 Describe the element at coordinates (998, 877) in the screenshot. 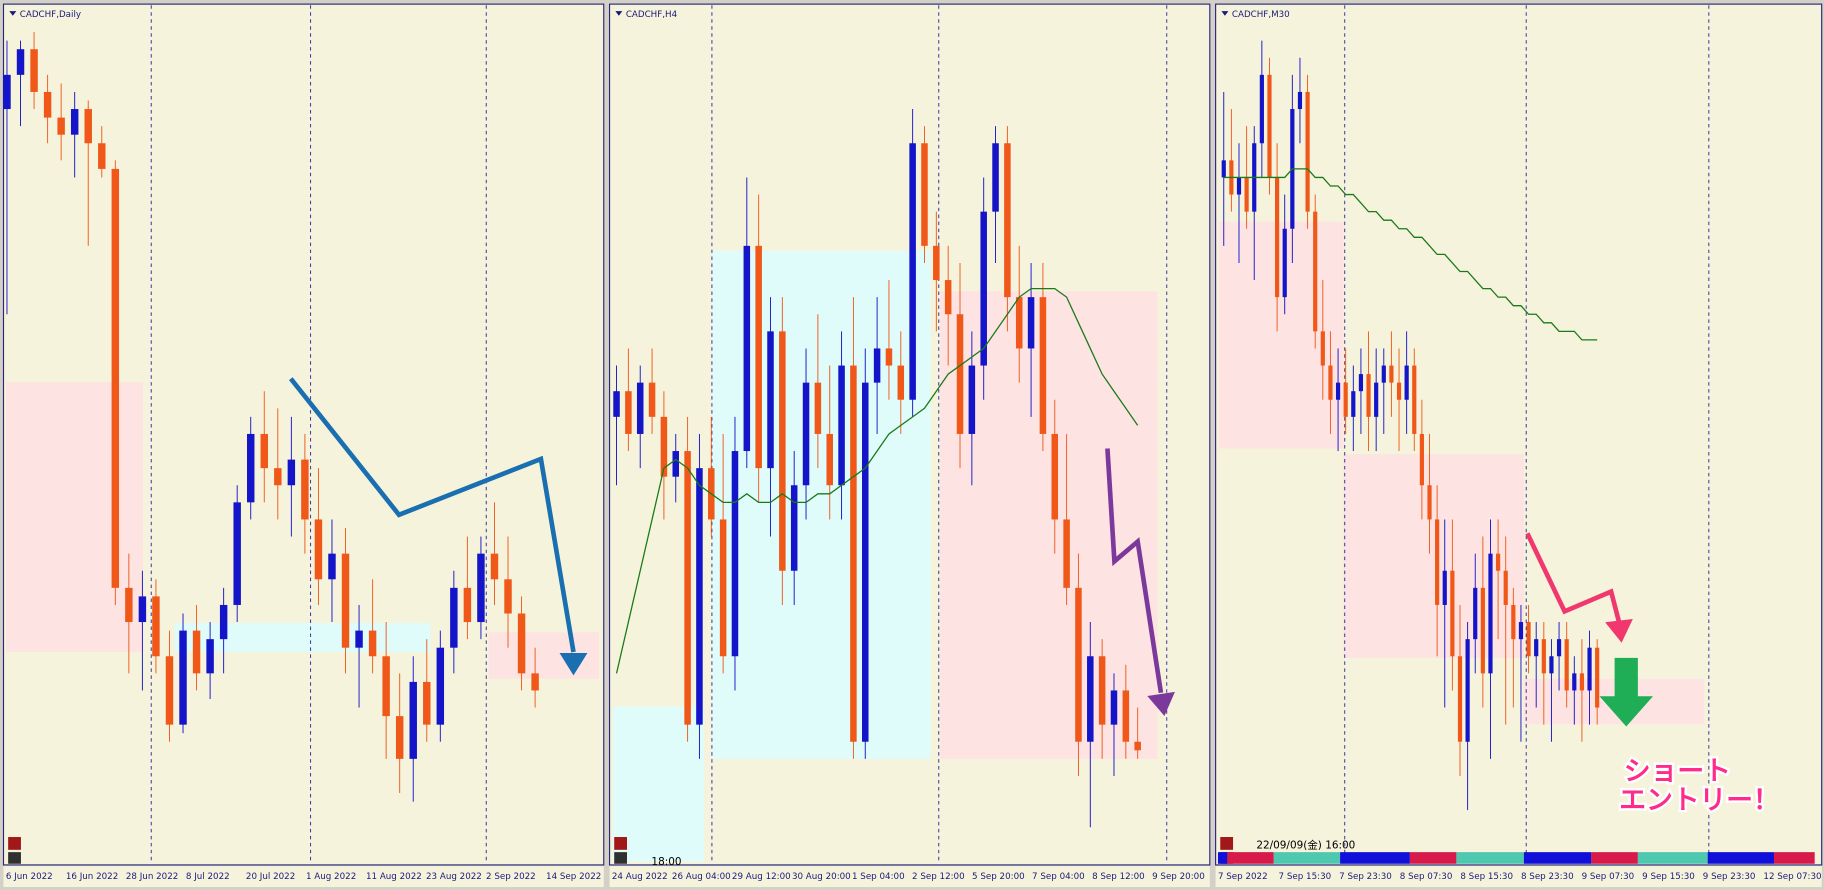

I see `x-tick-label: 5 Sep 20:00` at that location.